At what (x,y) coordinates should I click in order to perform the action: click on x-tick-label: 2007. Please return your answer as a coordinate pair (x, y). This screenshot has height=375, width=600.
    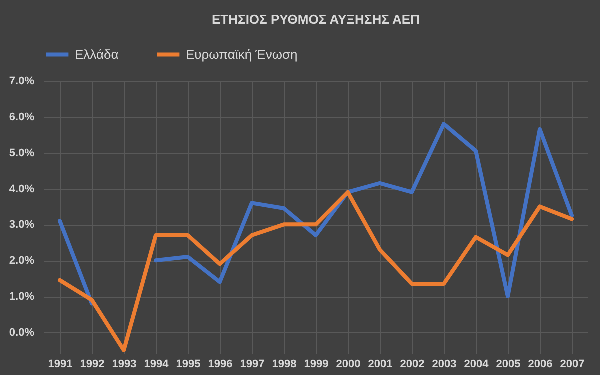
    Looking at the image, I should click on (572, 364).